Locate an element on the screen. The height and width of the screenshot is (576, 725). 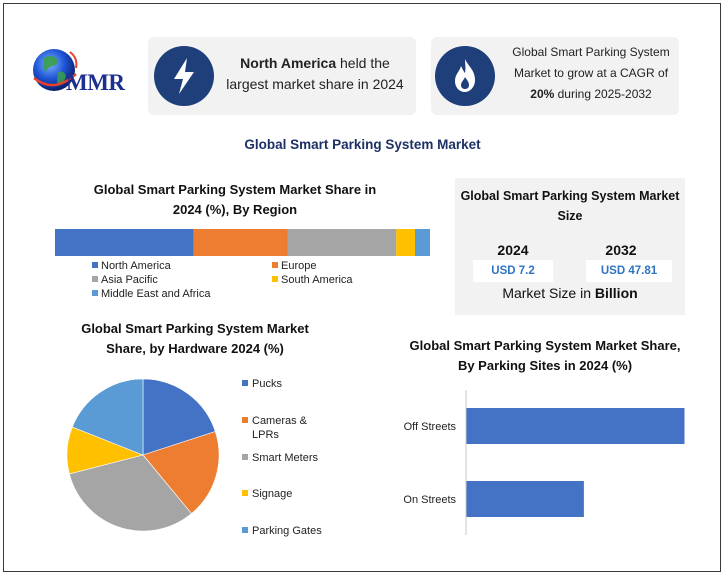
market-size-2024-value: USD 7.2 is located at coordinates (513, 271).